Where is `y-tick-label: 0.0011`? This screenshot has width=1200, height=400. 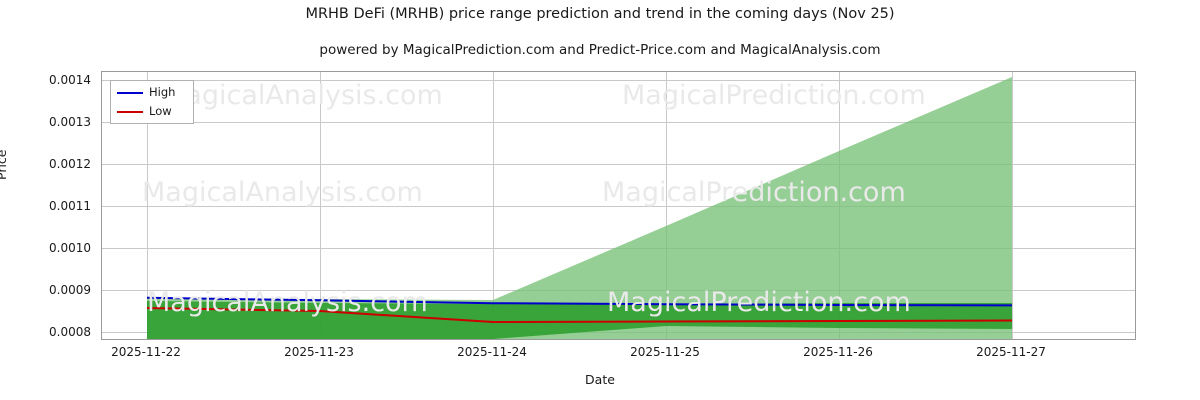
y-tick-label: 0.0011 is located at coordinates (70, 206).